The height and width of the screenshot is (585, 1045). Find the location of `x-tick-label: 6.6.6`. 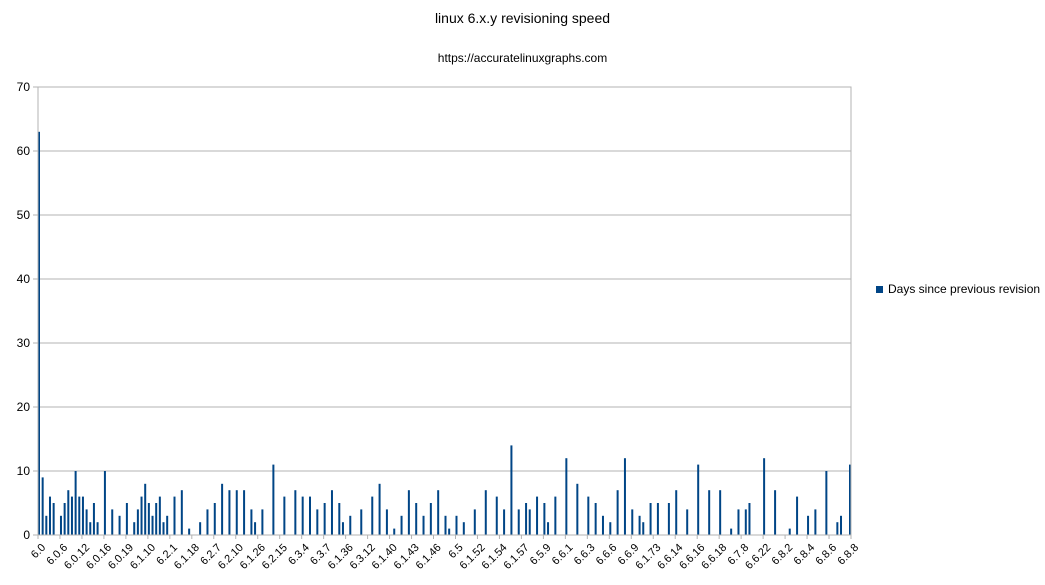

x-tick-label: 6.6.6 is located at coordinates (607, 555).